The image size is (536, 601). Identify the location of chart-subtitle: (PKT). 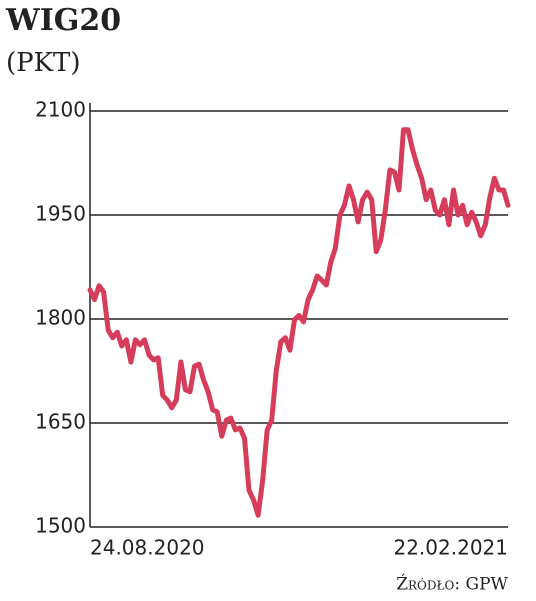
(43, 63).